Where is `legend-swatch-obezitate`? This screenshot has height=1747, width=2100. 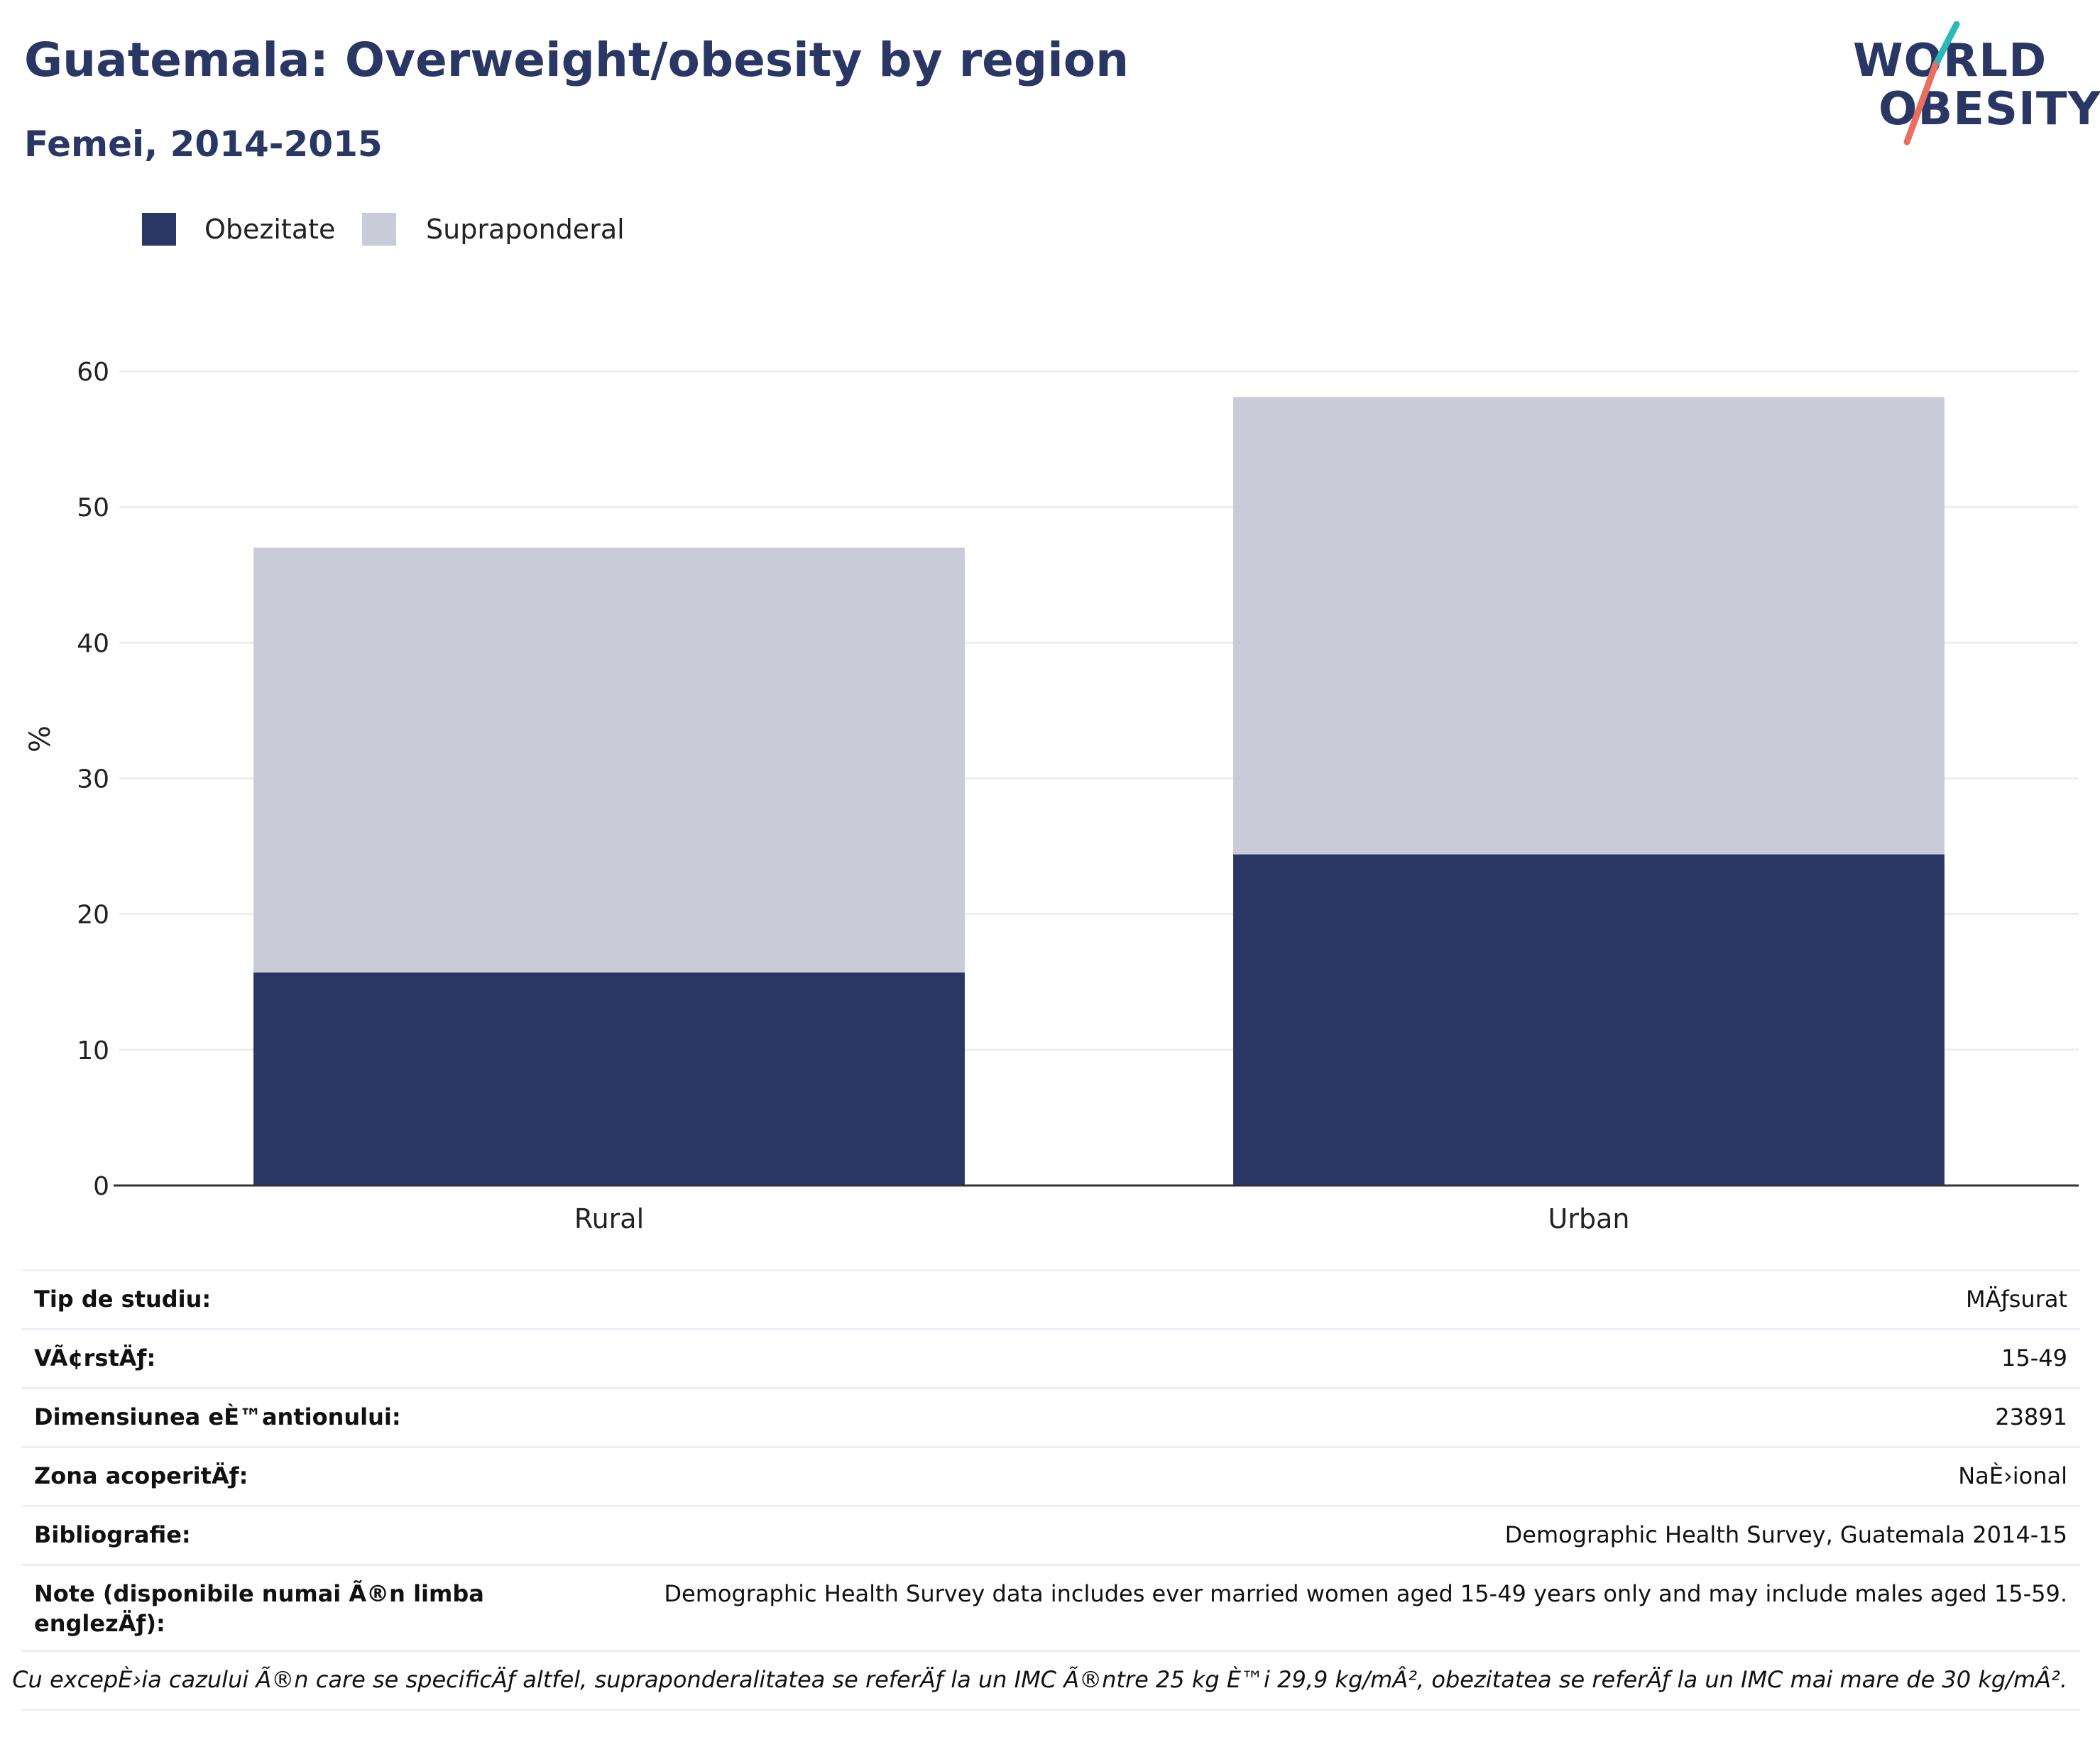
legend-swatch-obezitate is located at coordinates (159, 229).